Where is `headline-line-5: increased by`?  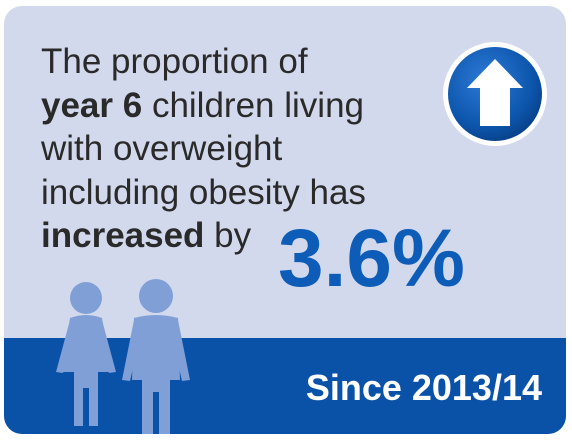 headline-line-5: increased by is located at coordinates (241, 236).